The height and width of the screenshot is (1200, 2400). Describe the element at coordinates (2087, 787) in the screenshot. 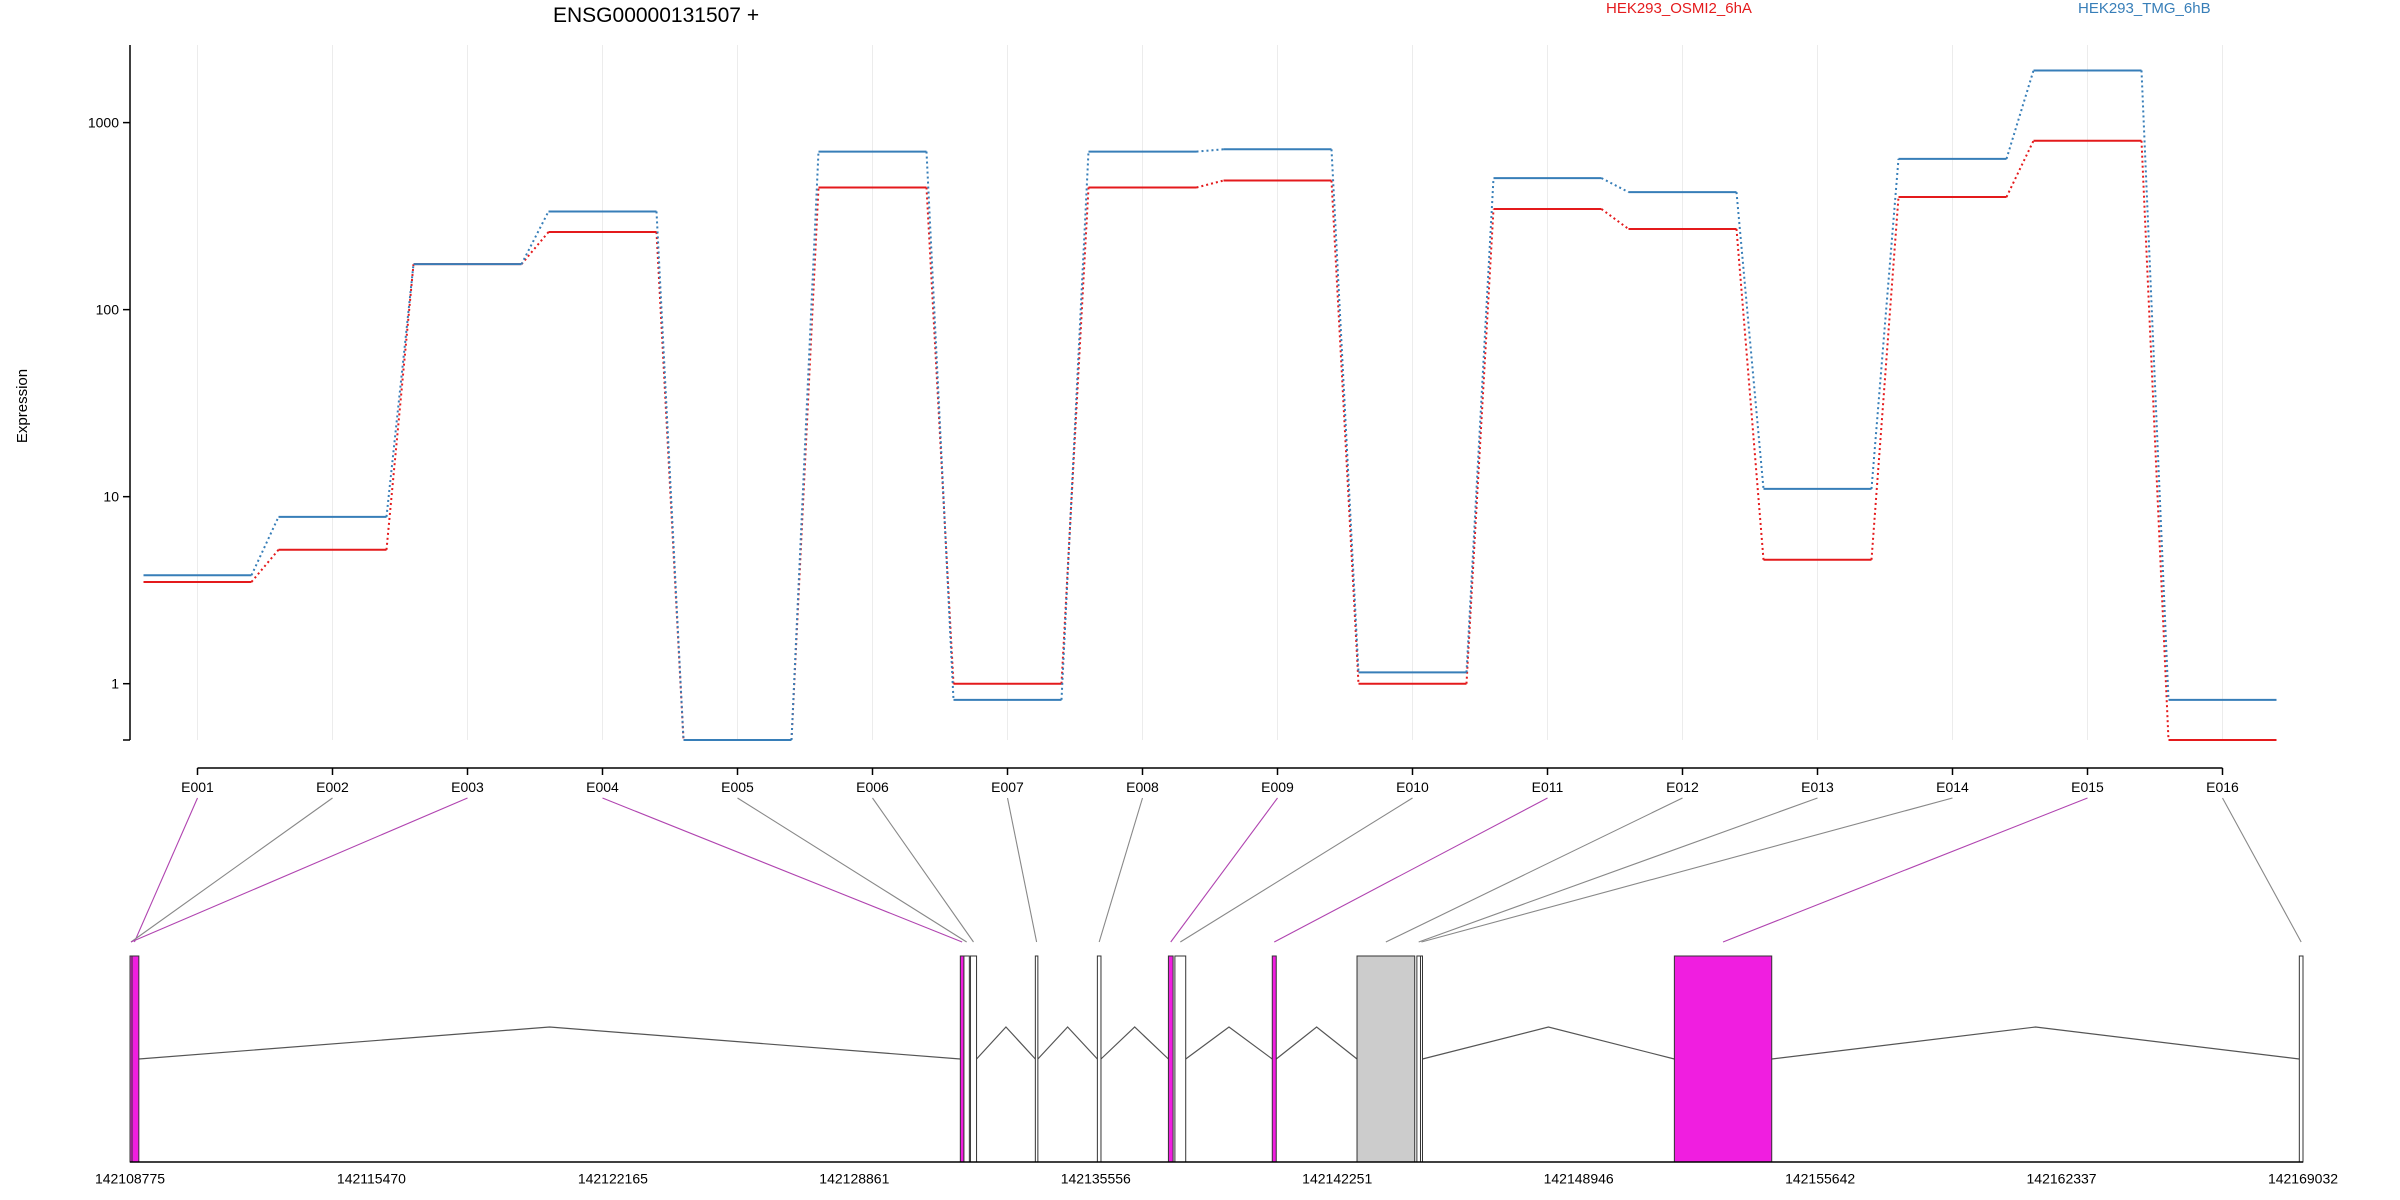

I see `x-tick-label-e015: E015` at that location.